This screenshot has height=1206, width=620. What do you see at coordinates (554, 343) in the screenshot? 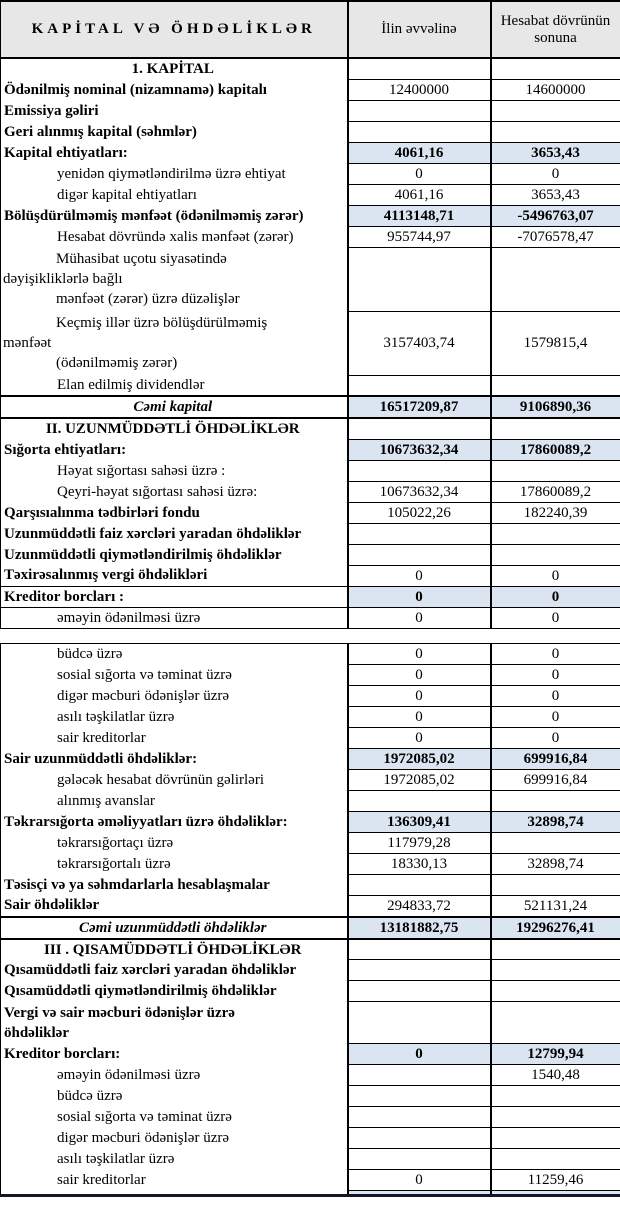
I see `value-end-of-period: 1579815,4` at bounding box center [554, 343].